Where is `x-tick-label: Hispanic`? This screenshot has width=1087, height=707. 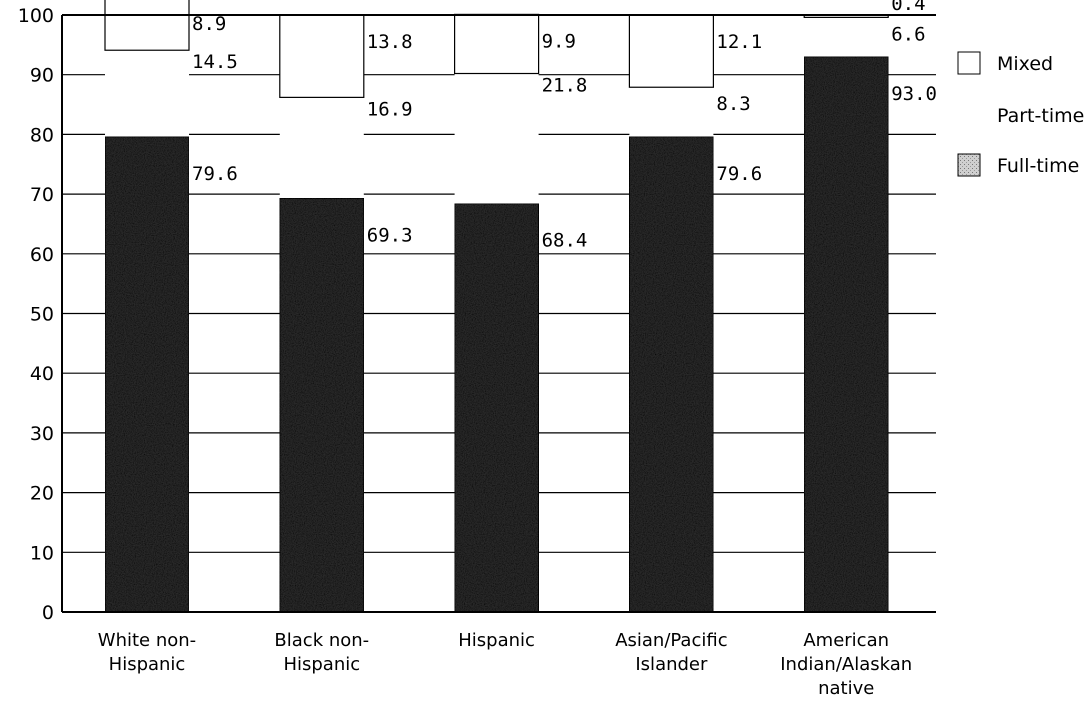 x-tick-label: Hispanic is located at coordinates (496, 640).